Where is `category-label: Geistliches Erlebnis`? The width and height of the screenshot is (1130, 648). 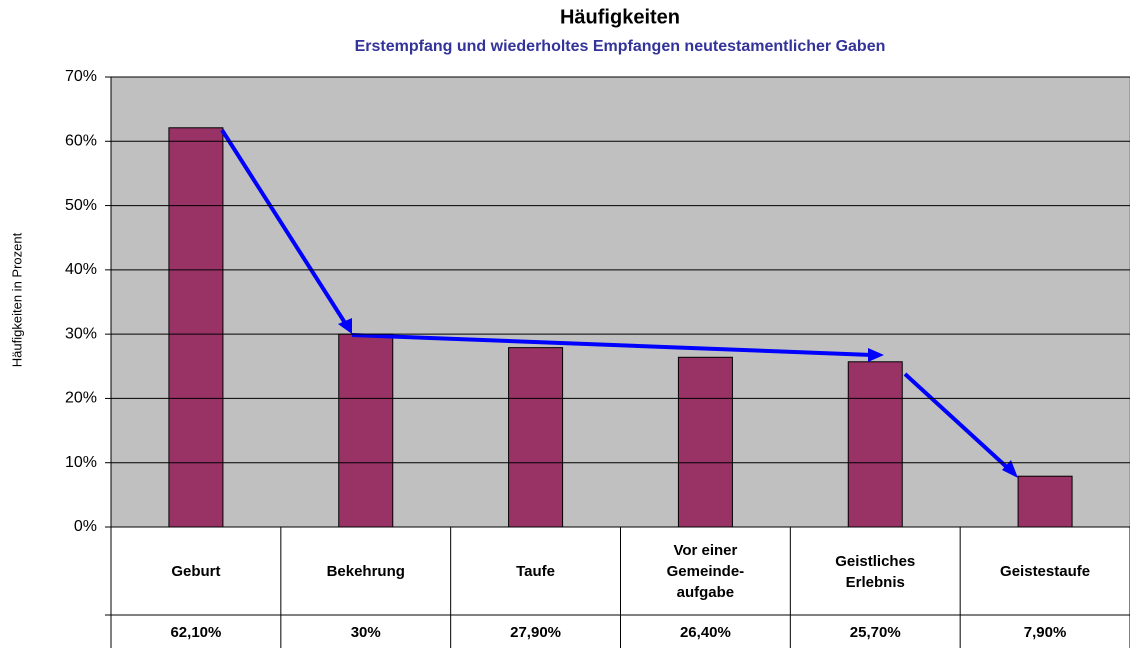
category-label: Geistliches Erlebnis is located at coordinates (875, 571).